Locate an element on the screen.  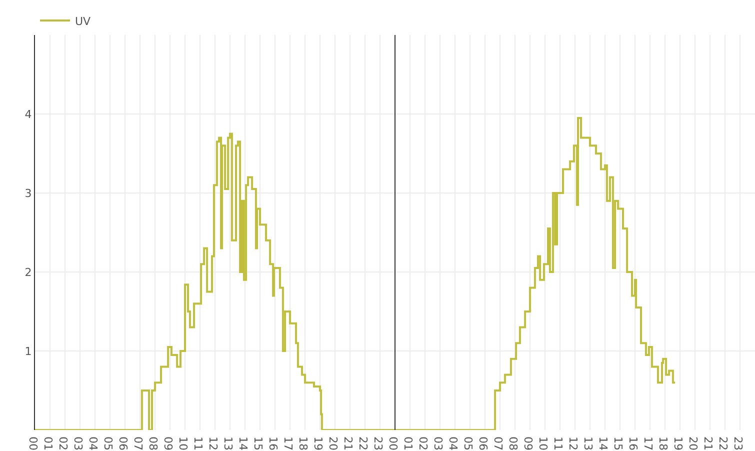
y-tick-label: 4 is located at coordinates (28, 114).